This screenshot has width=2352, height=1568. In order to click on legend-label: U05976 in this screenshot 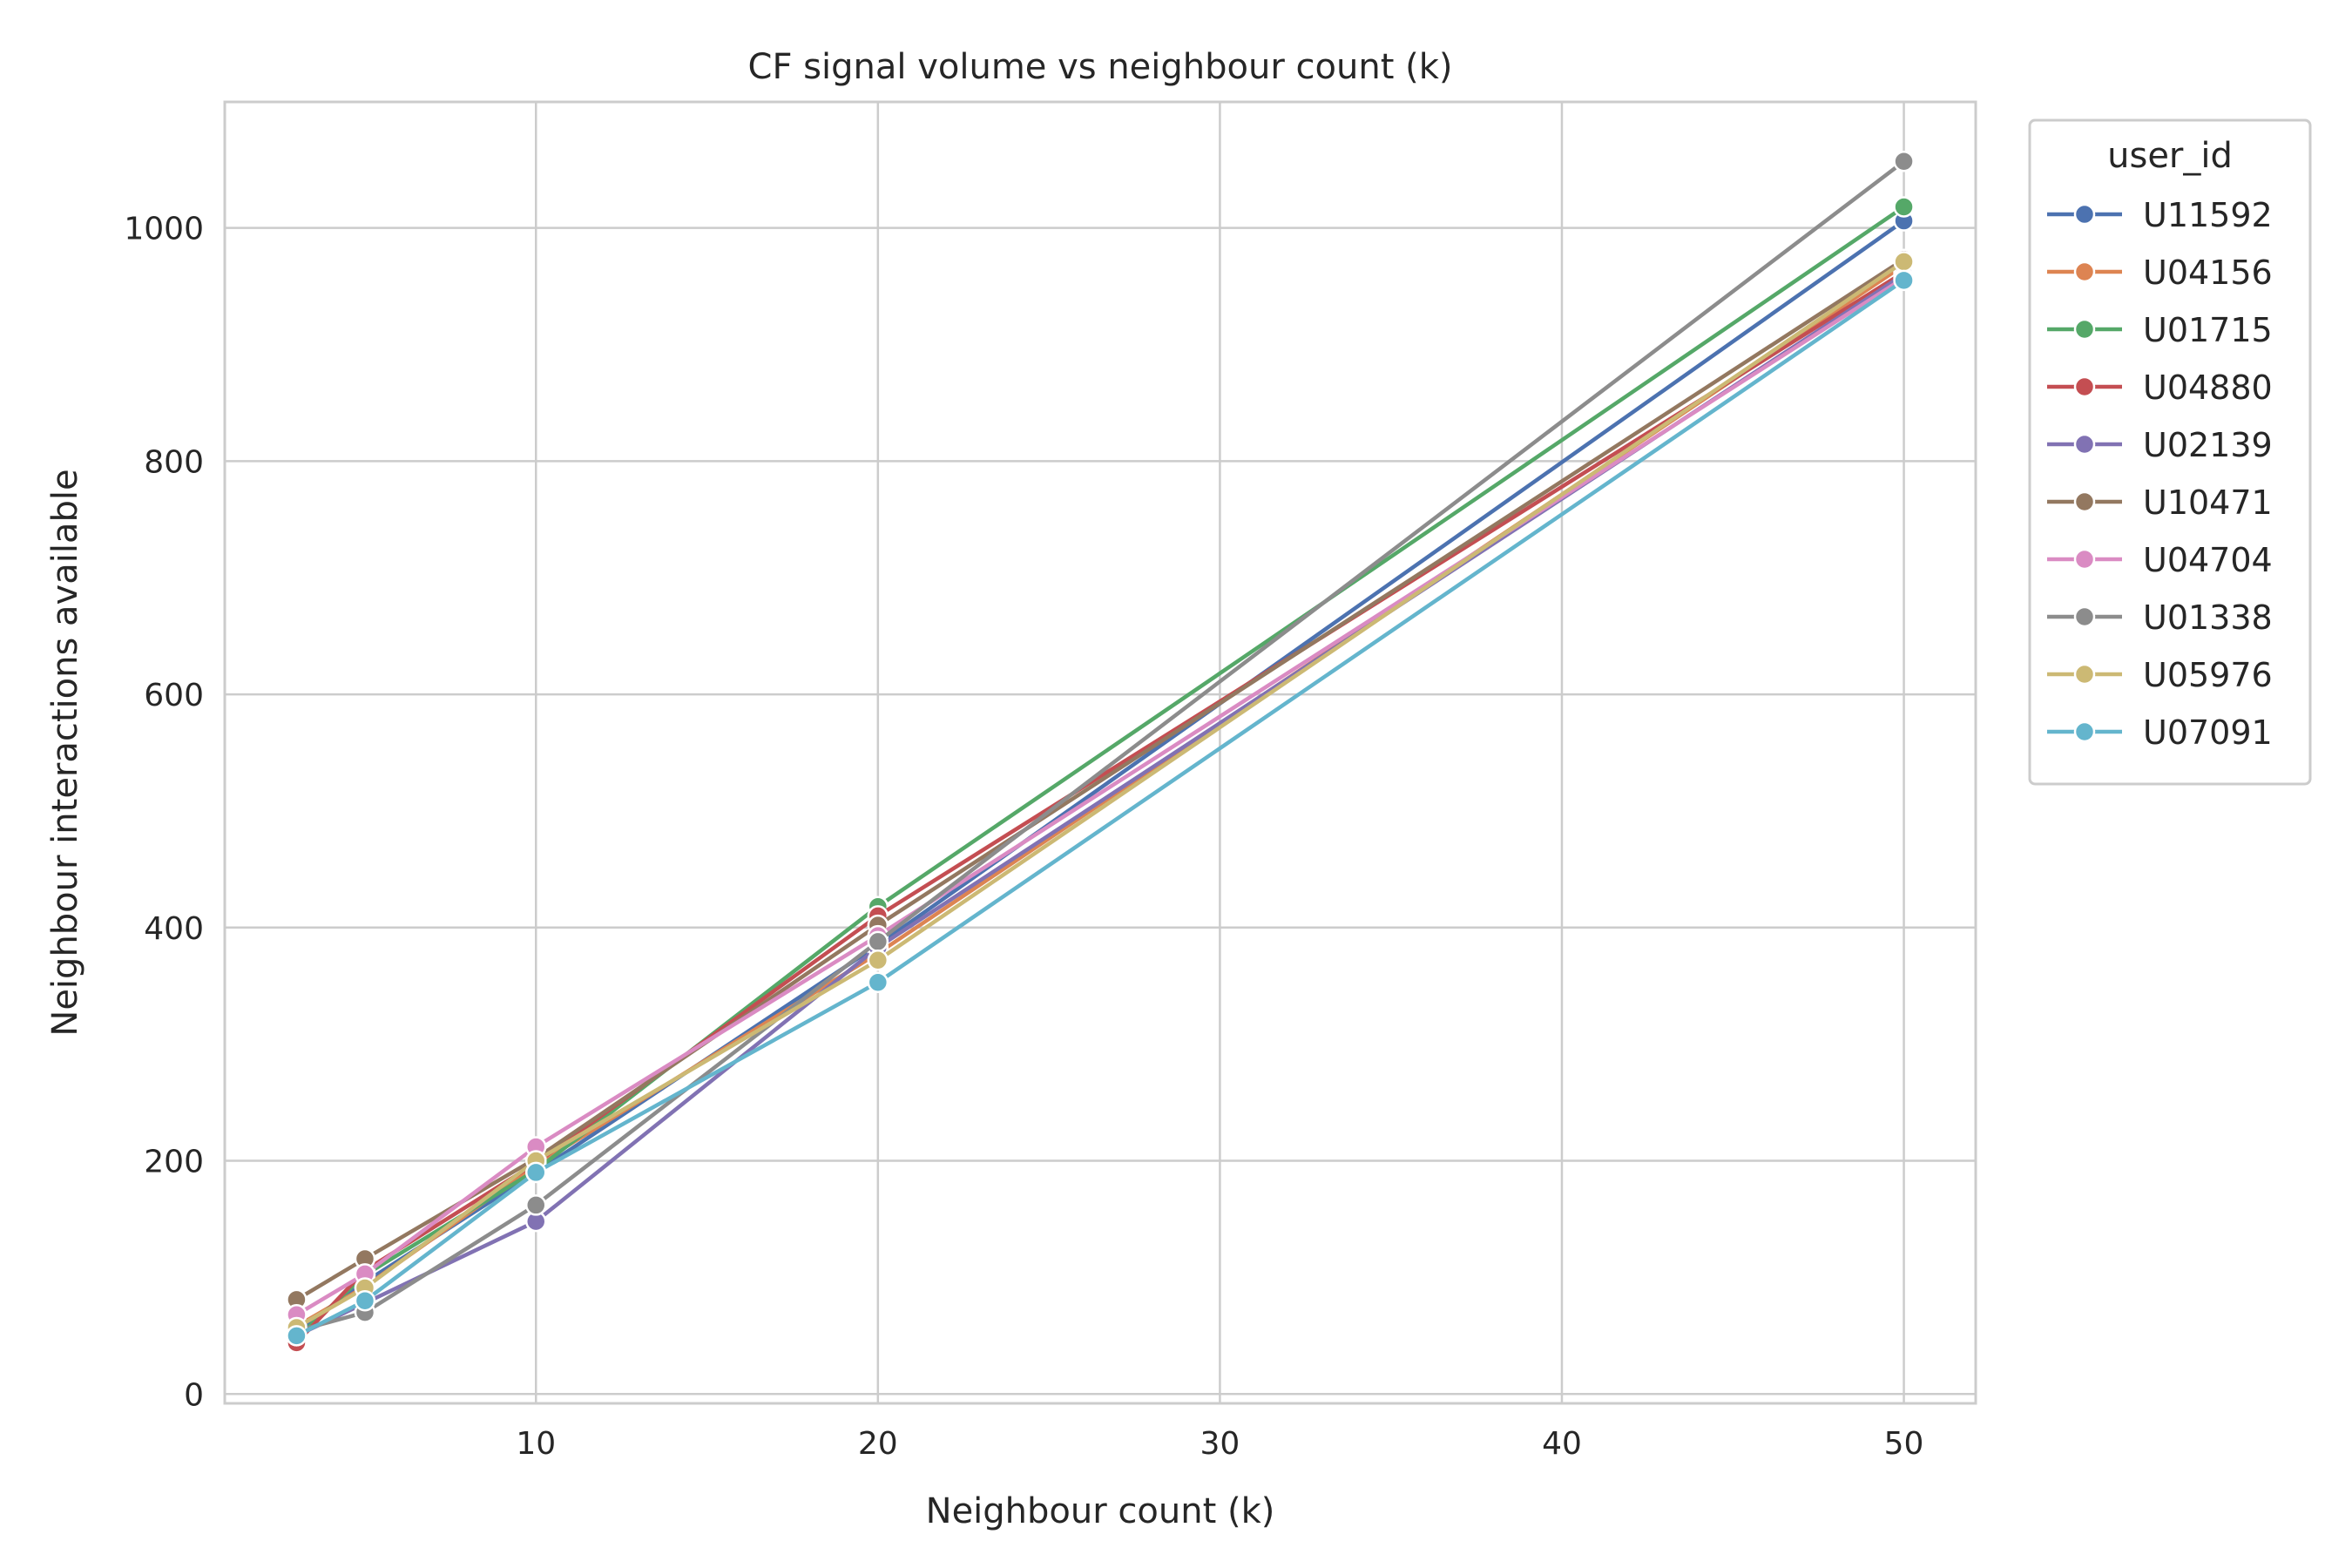, I will do `click(2208, 675)`.